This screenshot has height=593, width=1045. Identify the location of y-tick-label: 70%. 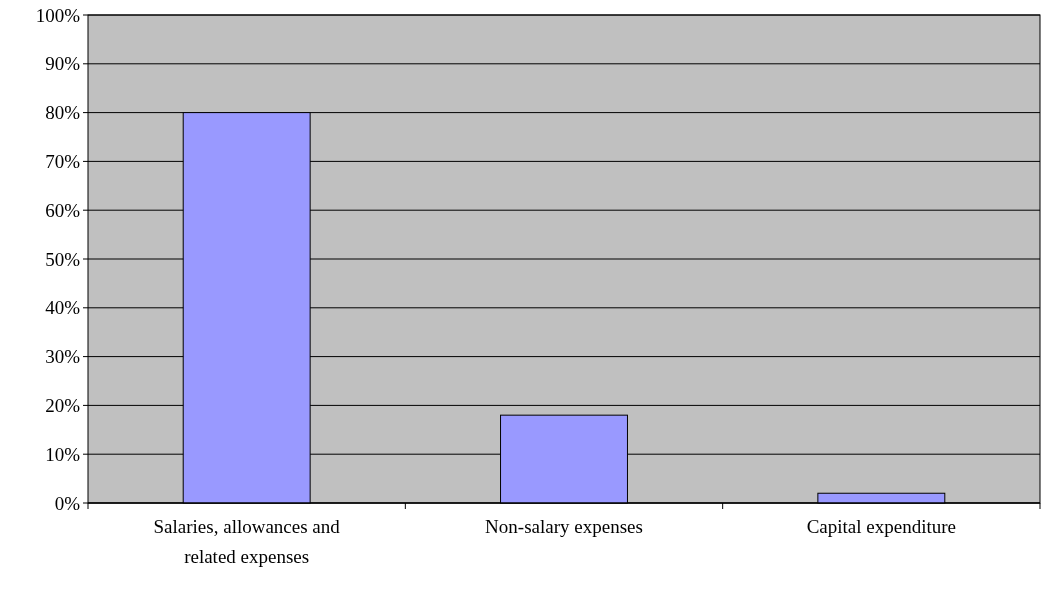
(63, 162).